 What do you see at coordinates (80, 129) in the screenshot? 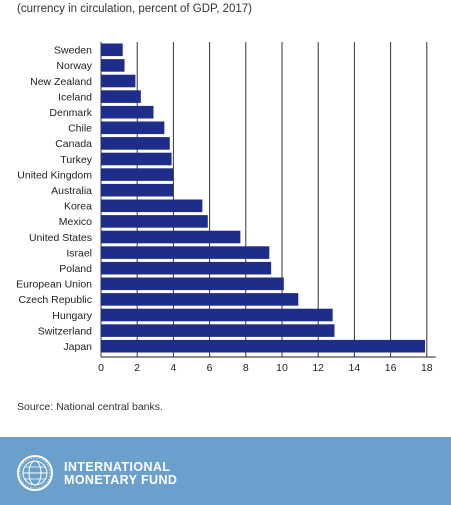
I see `category-label: Chile` at bounding box center [80, 129].